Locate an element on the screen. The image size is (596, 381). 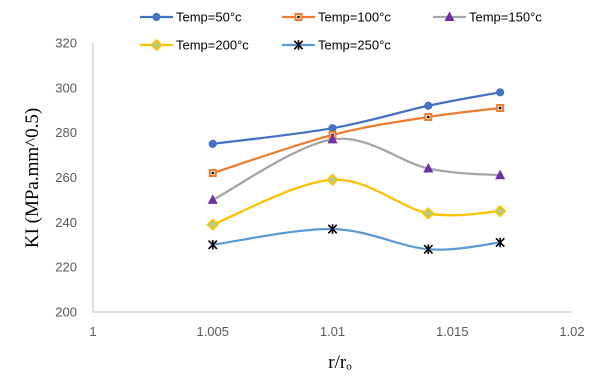
y-tick-label: 280 is located at coordinates (66, 132).